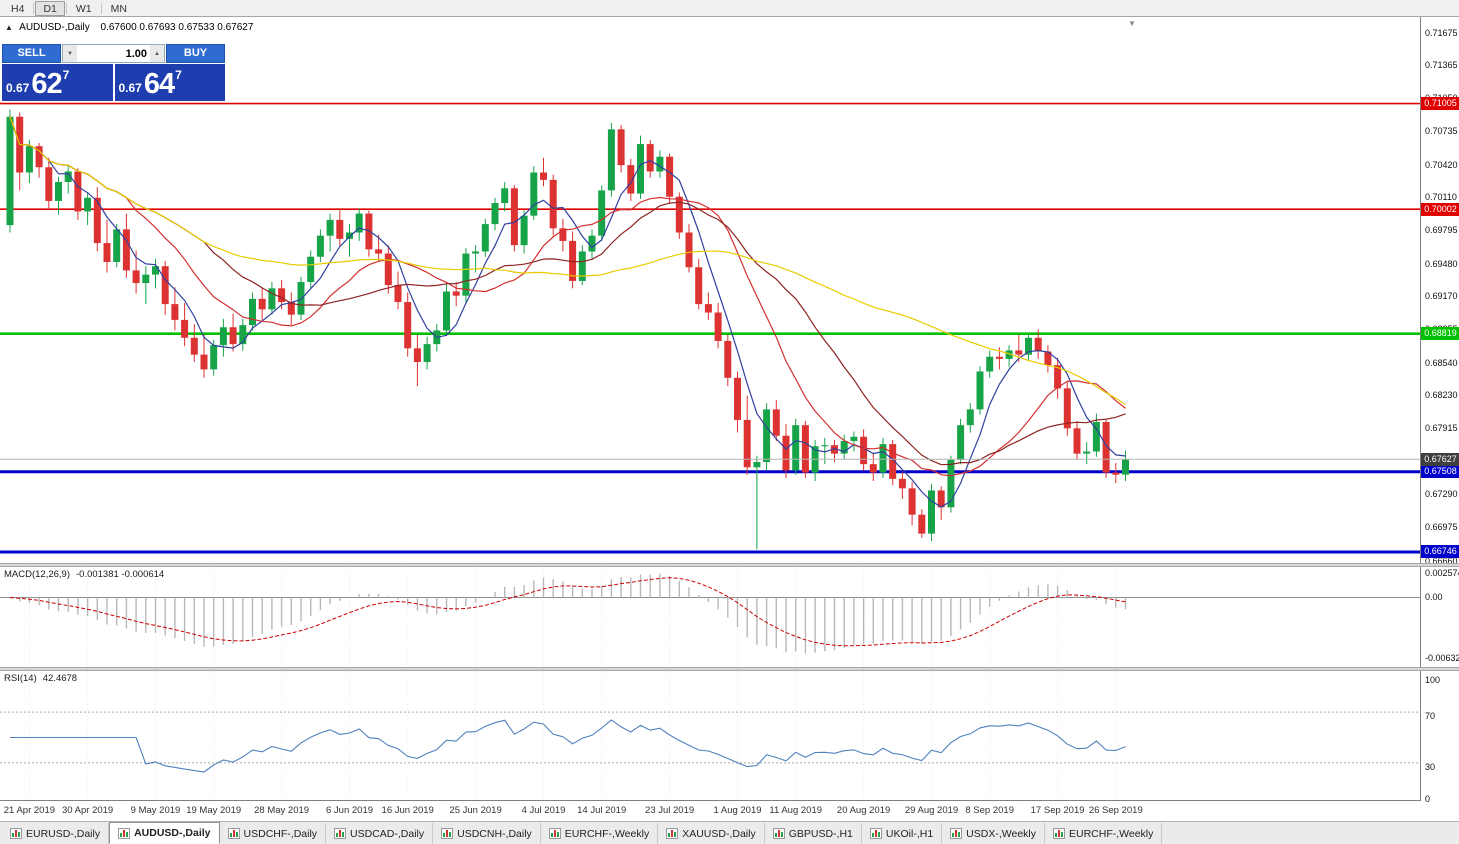 This screenshot has width=1459, height=844. Describe the element at coordinates (1115, 810) in the screenshot. I see `date-label: 26 Sep 2019` at that location.